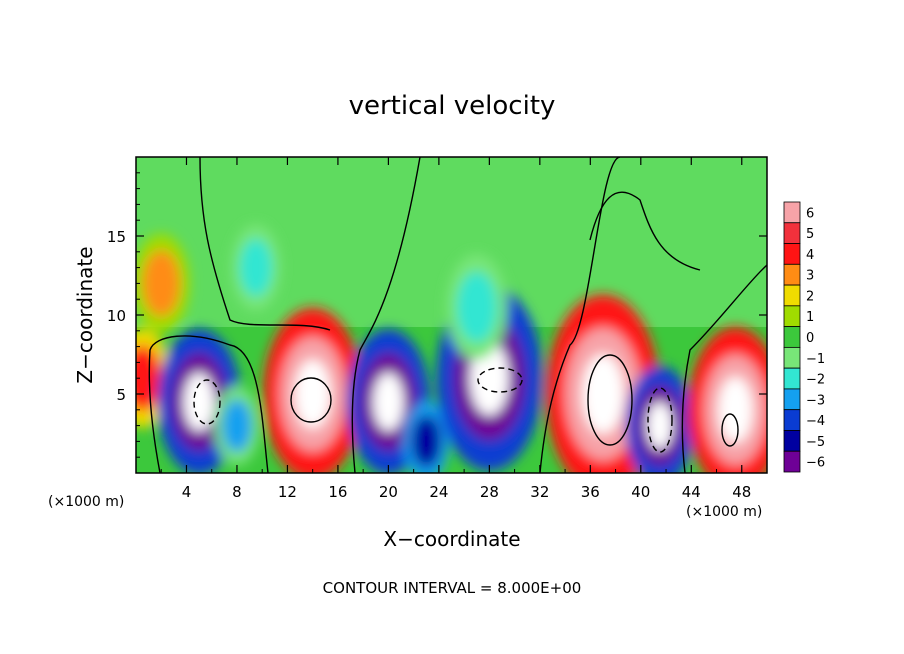 The height and width of the screenshot is (654, 904). Describe the element at coordinates (237, 492) in the screenshot. I see `x-tick-label: 8` at that location.